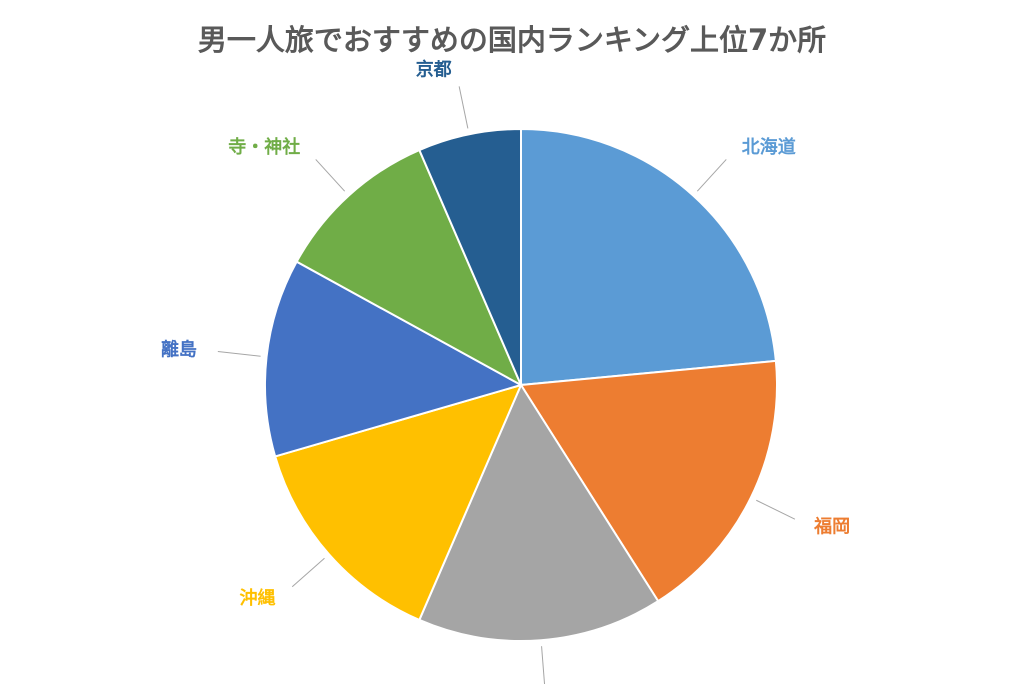 The width and height of the screenshot is (1024, 684). Describe the element at coordinates (831, 527) in the screenshot. I see `slice-label-1: 福岡` at that location.